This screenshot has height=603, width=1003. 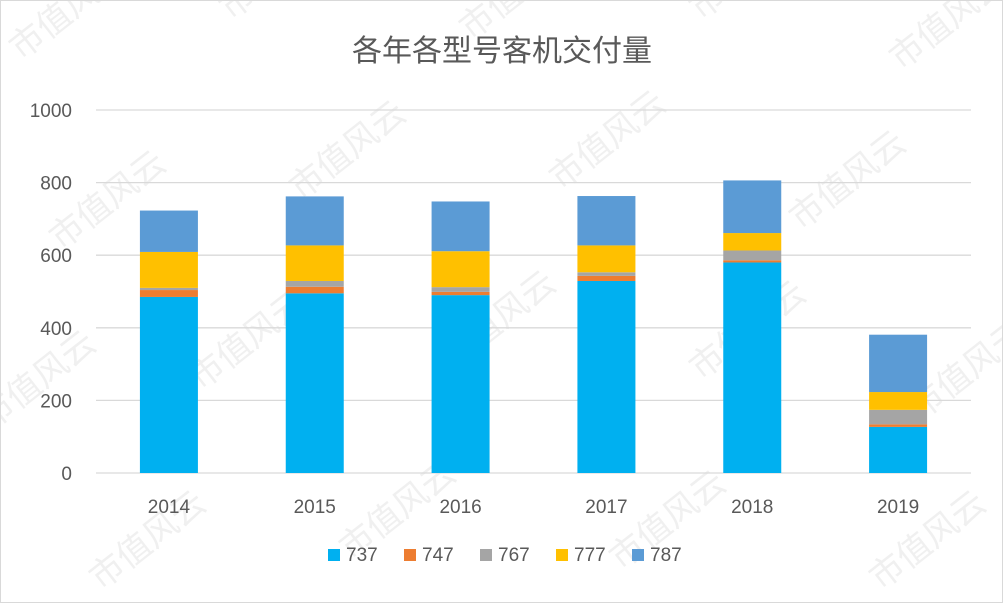 I want to click on y-tick-label: 0, so click(x=66, y=474).